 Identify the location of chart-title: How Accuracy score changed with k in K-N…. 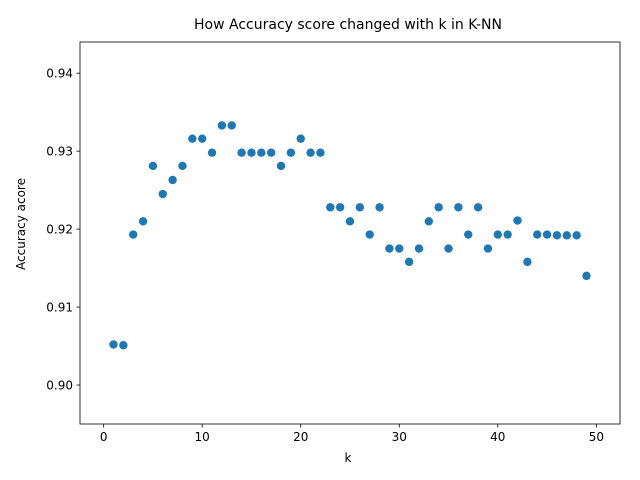
(348, 25).